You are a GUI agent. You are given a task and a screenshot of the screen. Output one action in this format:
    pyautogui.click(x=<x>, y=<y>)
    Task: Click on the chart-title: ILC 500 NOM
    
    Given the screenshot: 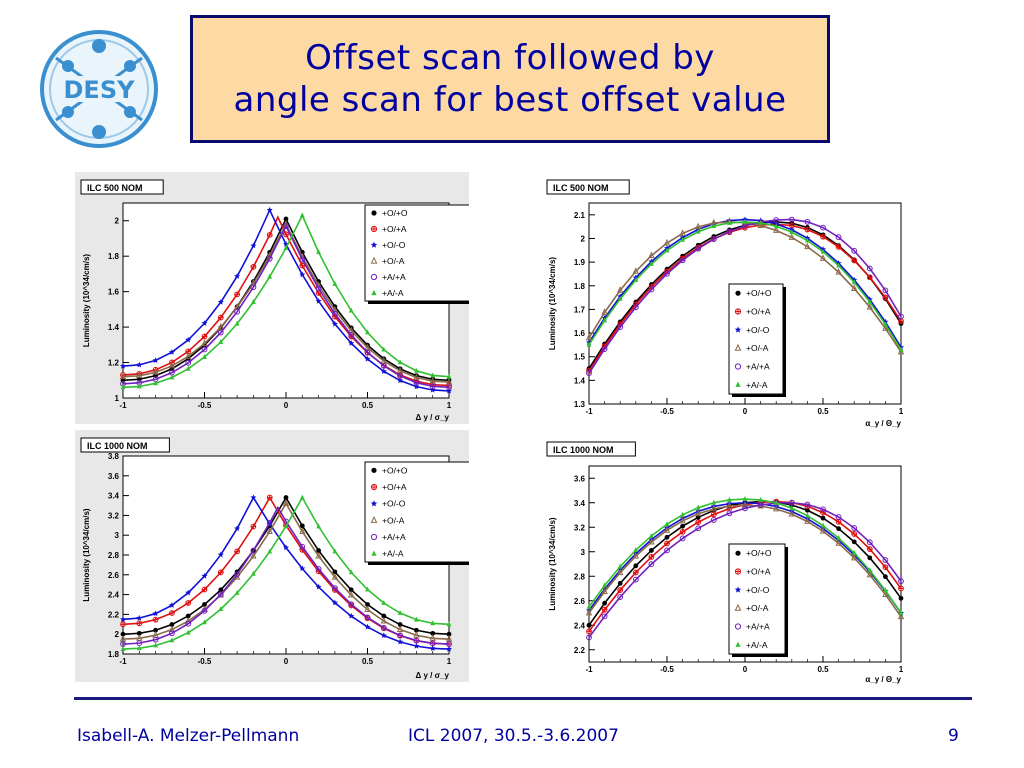 What is the action you would take?
    pyautogui.click(x=581, y=188)
    